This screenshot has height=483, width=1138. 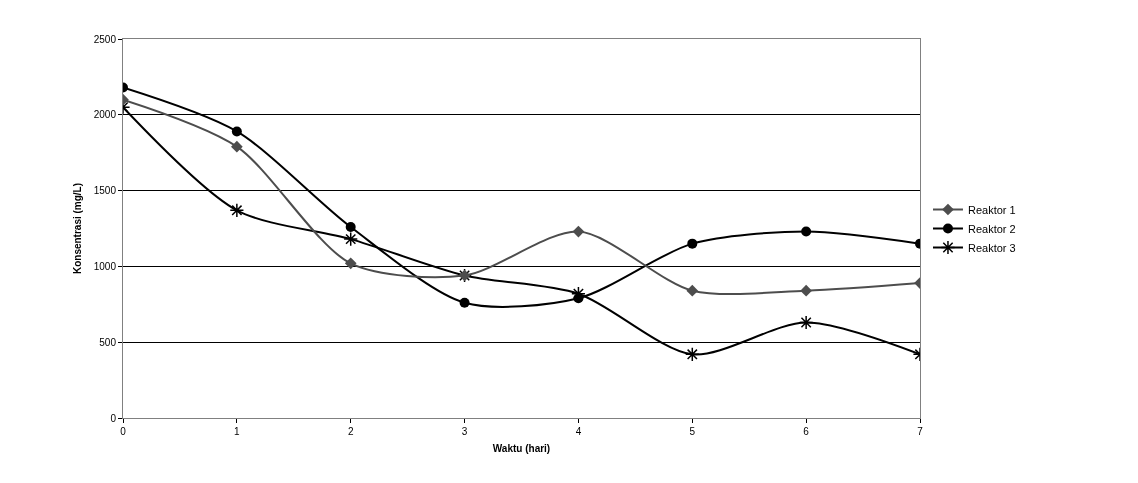 What do you see at coordinates (123, 431) in the screenshot?
I see `x-tick-label: 0` at bounding box center [123, 431].